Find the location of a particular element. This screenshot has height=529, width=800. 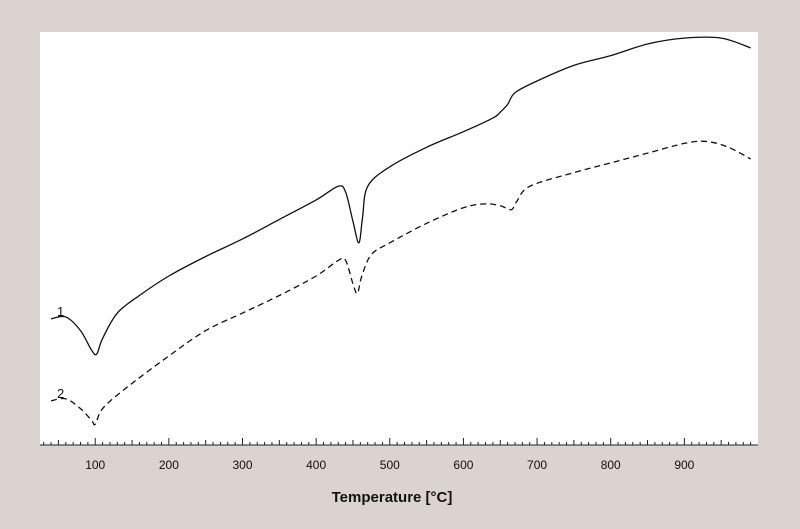

x-tick-label: 400 is located at coordinates (316, 465).